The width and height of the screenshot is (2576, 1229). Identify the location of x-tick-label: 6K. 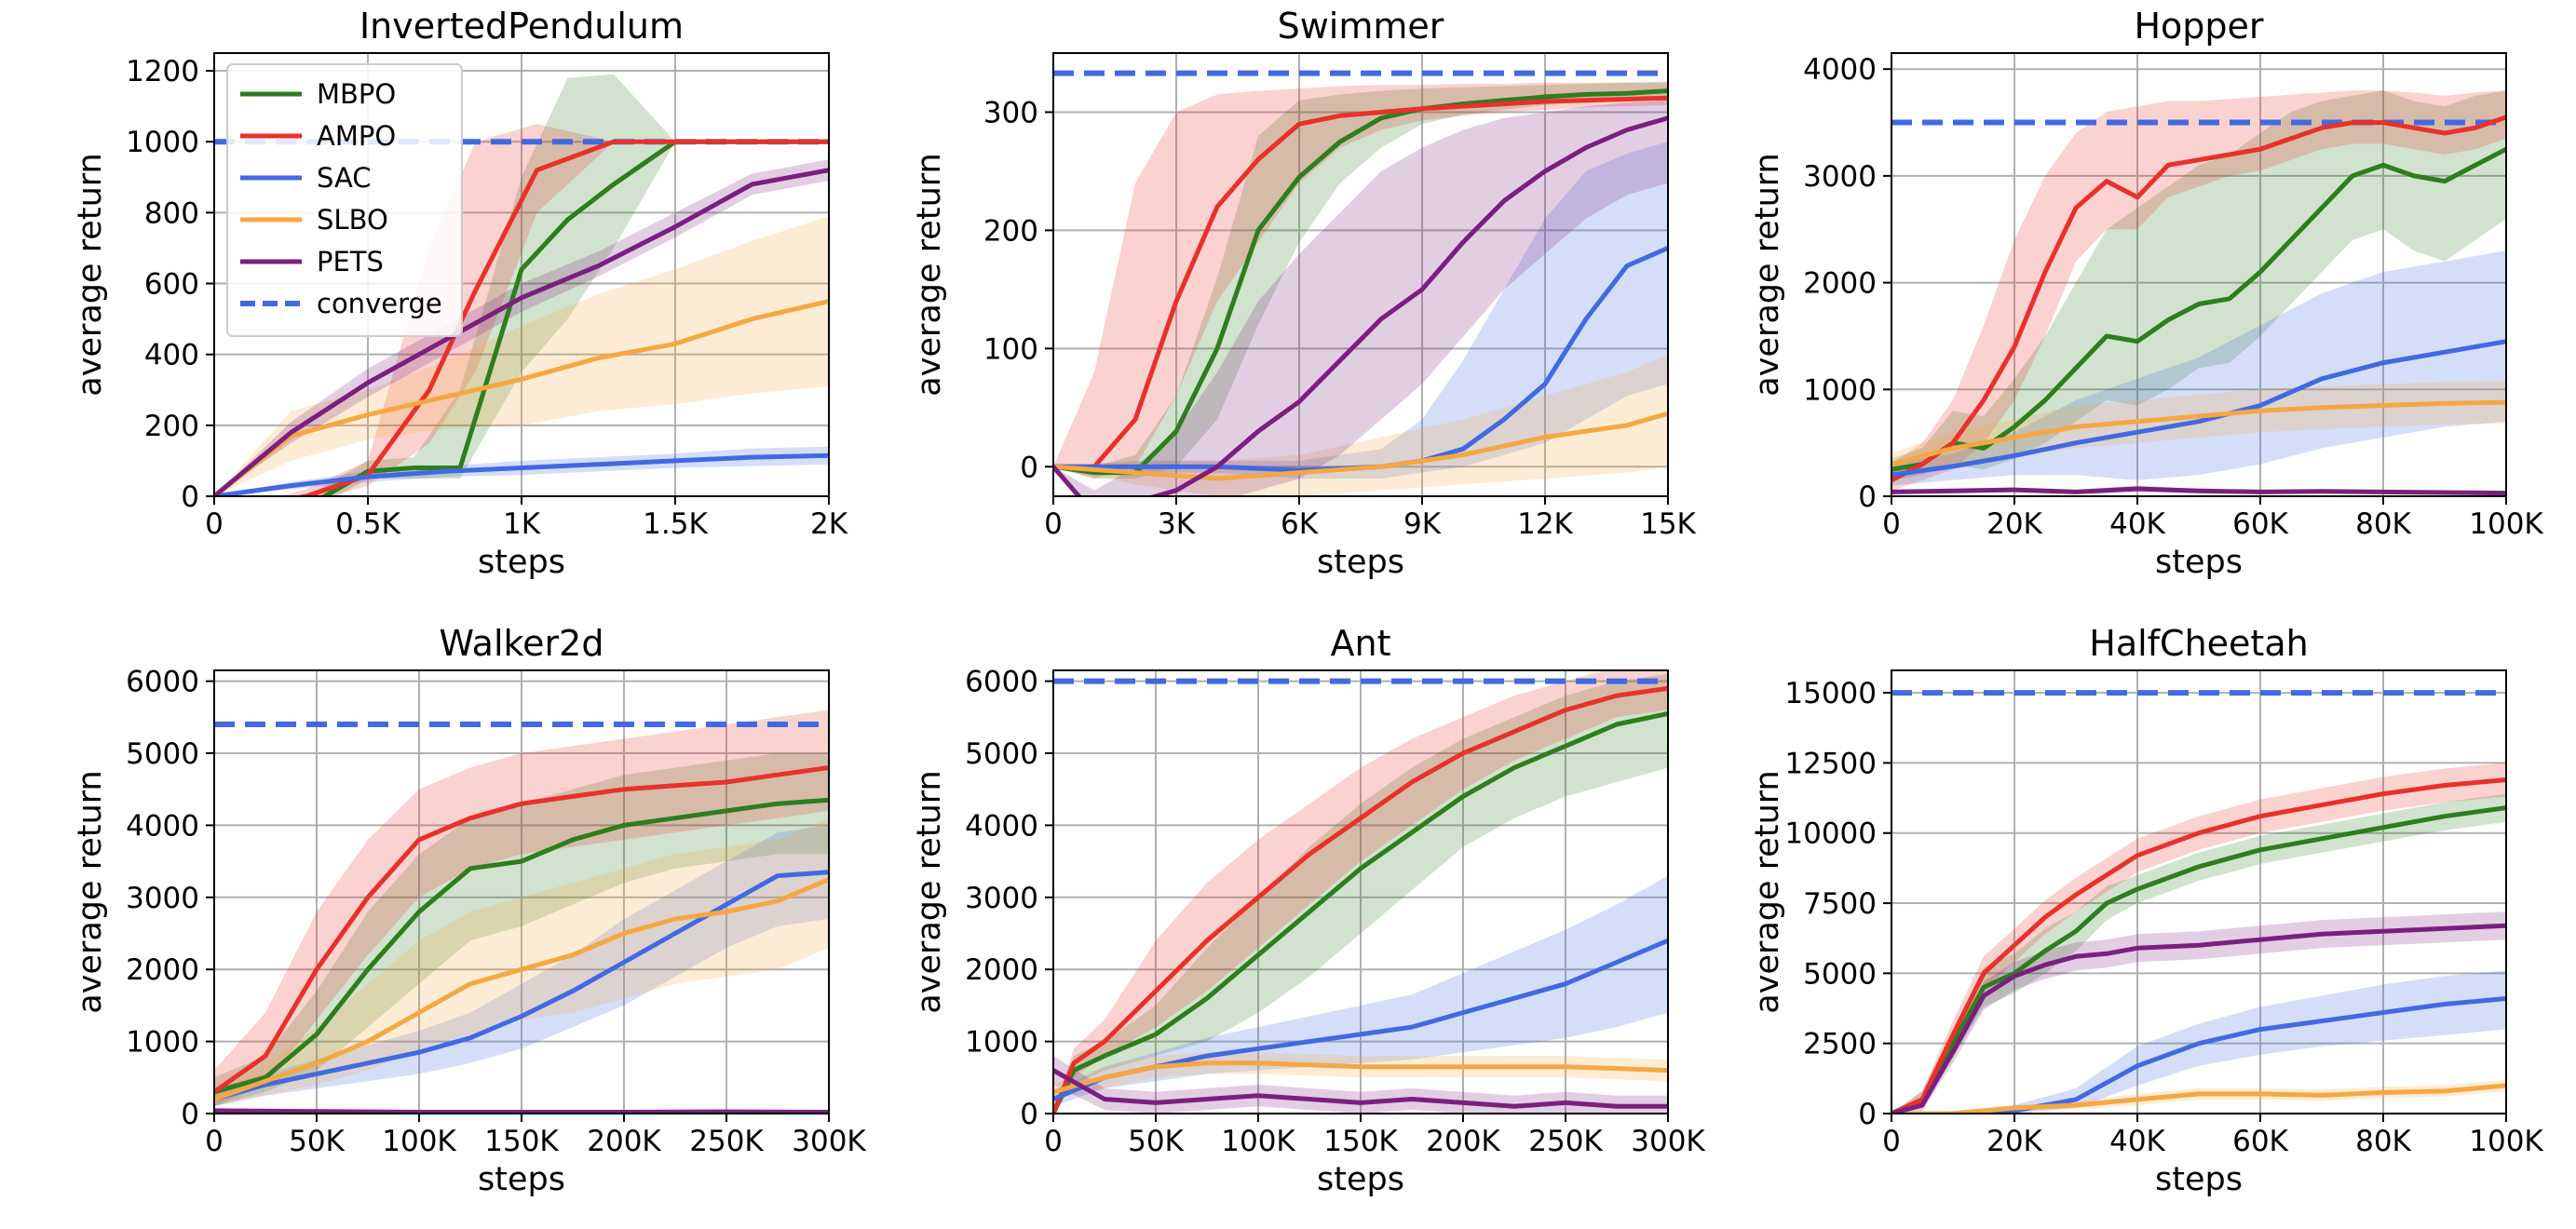
(1300, 524).